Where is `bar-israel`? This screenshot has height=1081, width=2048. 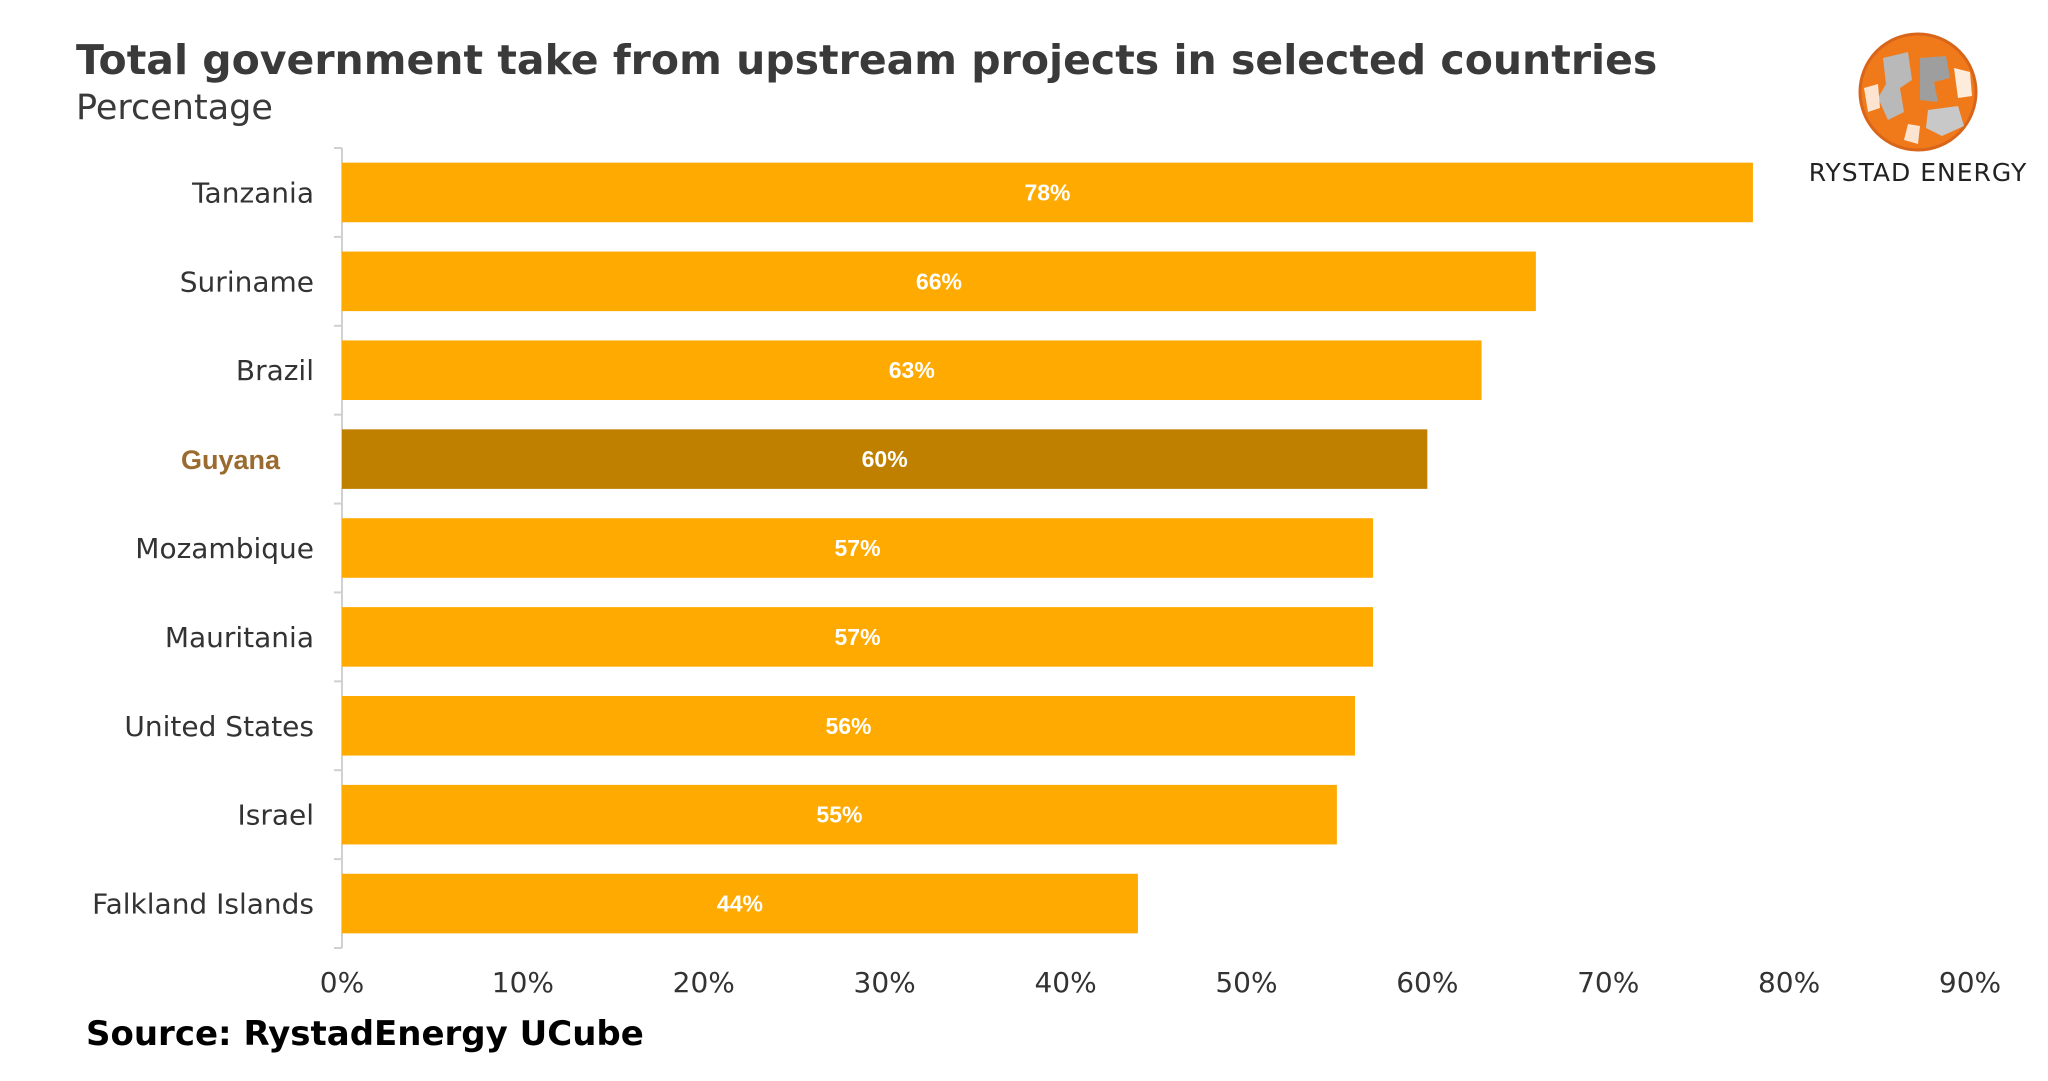 bar-israel is located at coordinates (839, 814).